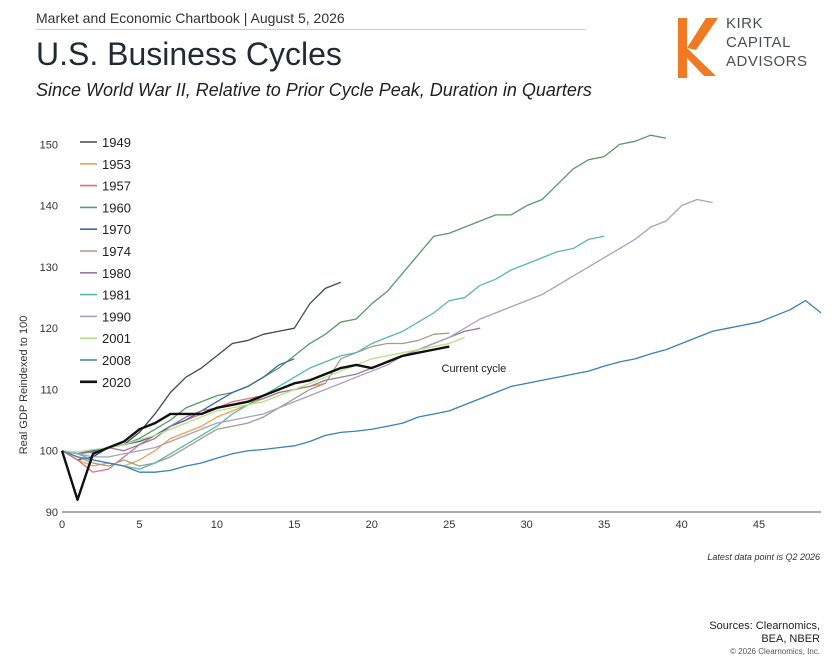  I want to click on logo-wordmark: KIRK CAPITAL ADVISORS, so click(767, 42).